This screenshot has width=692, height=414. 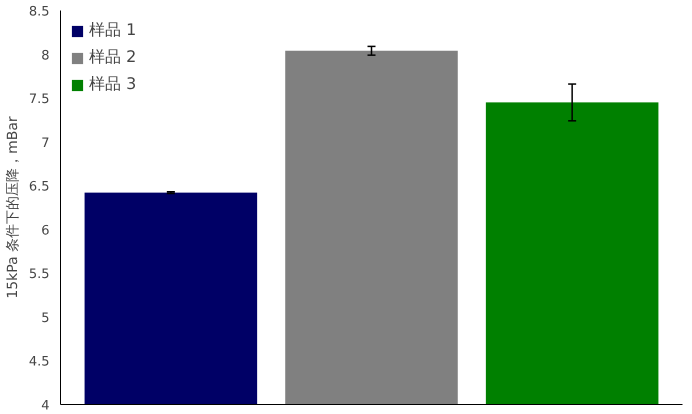 I want to click on y-tick-label: 8, so click(x=45, y=56).